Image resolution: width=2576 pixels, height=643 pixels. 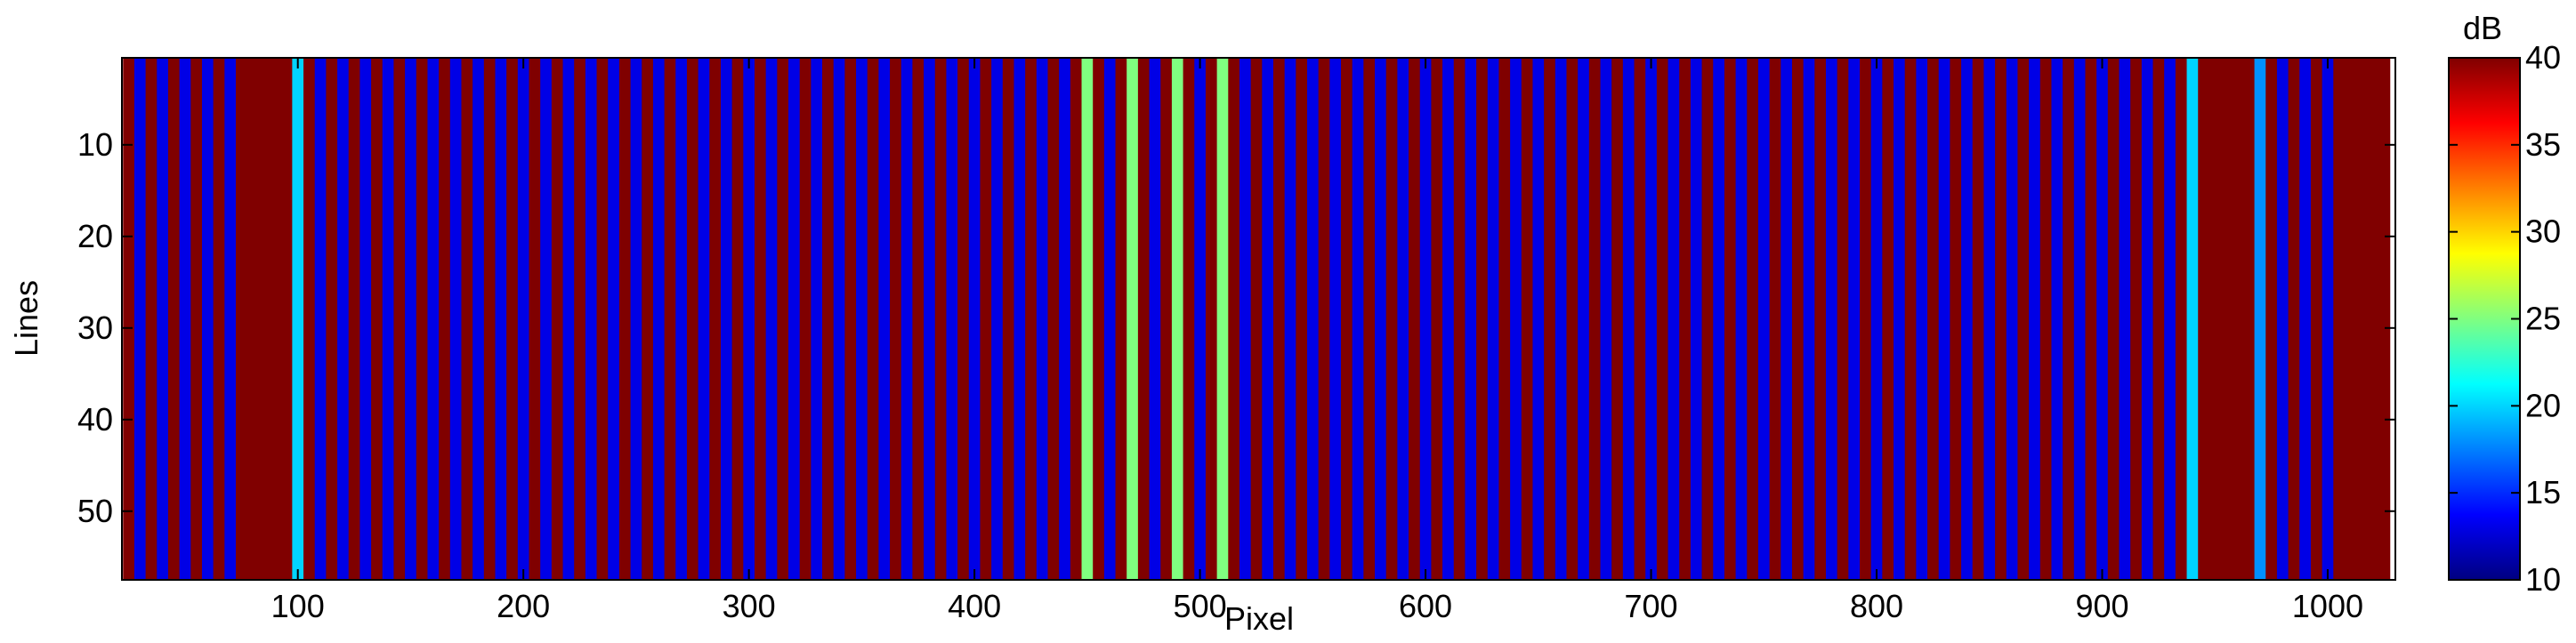 I want to click on x-tick-label: 1000, so click(x=2327, y=606).